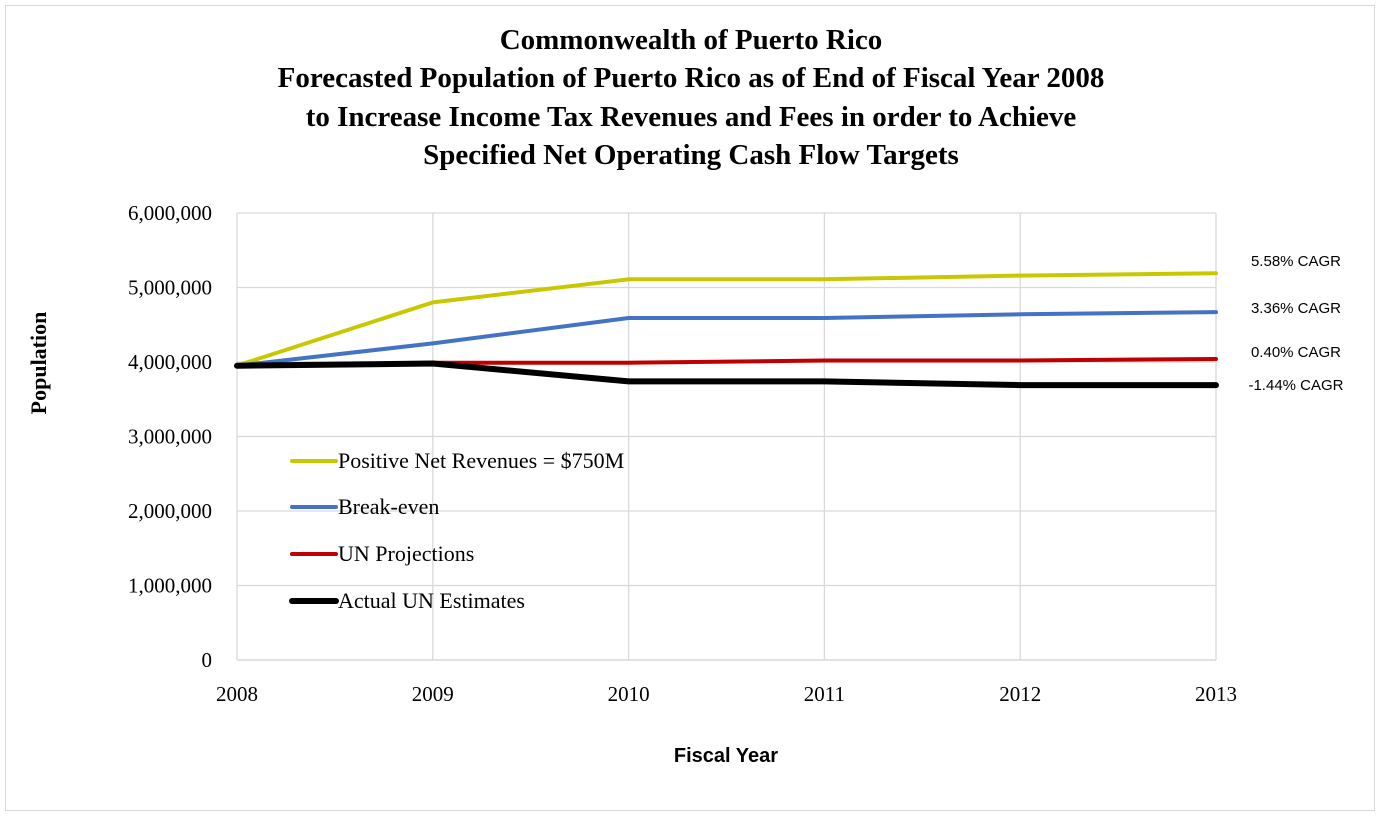 This screenshot has height=817, width=1382. Describe the element at coordinates (433, 694) in the screenshot. I see `x-tick-label: 2009` at that location.